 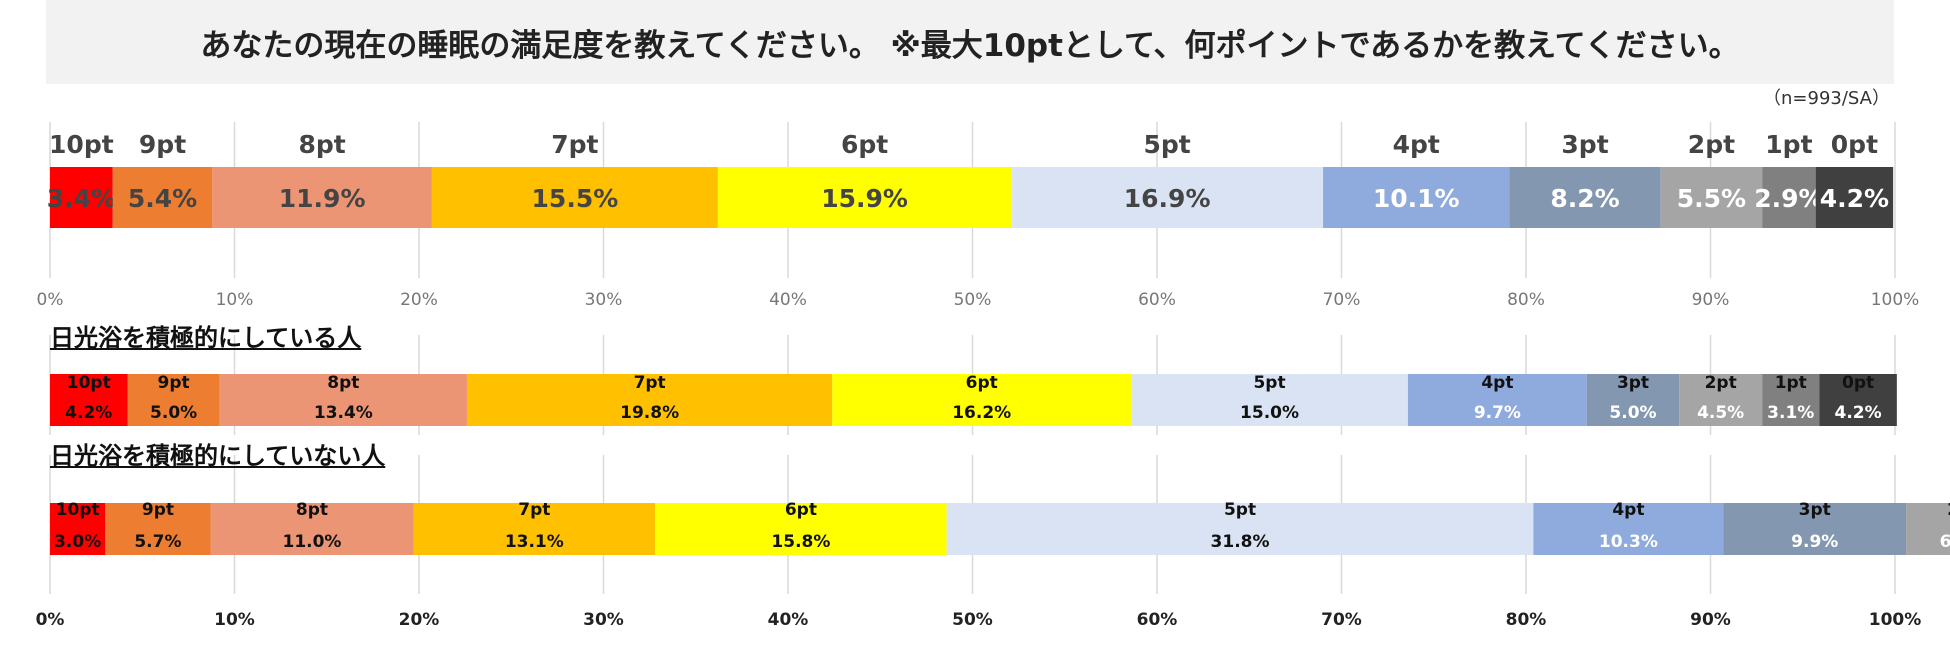 I want to click on data-label-6pt: 16.2%, so click(x=981, y=413).